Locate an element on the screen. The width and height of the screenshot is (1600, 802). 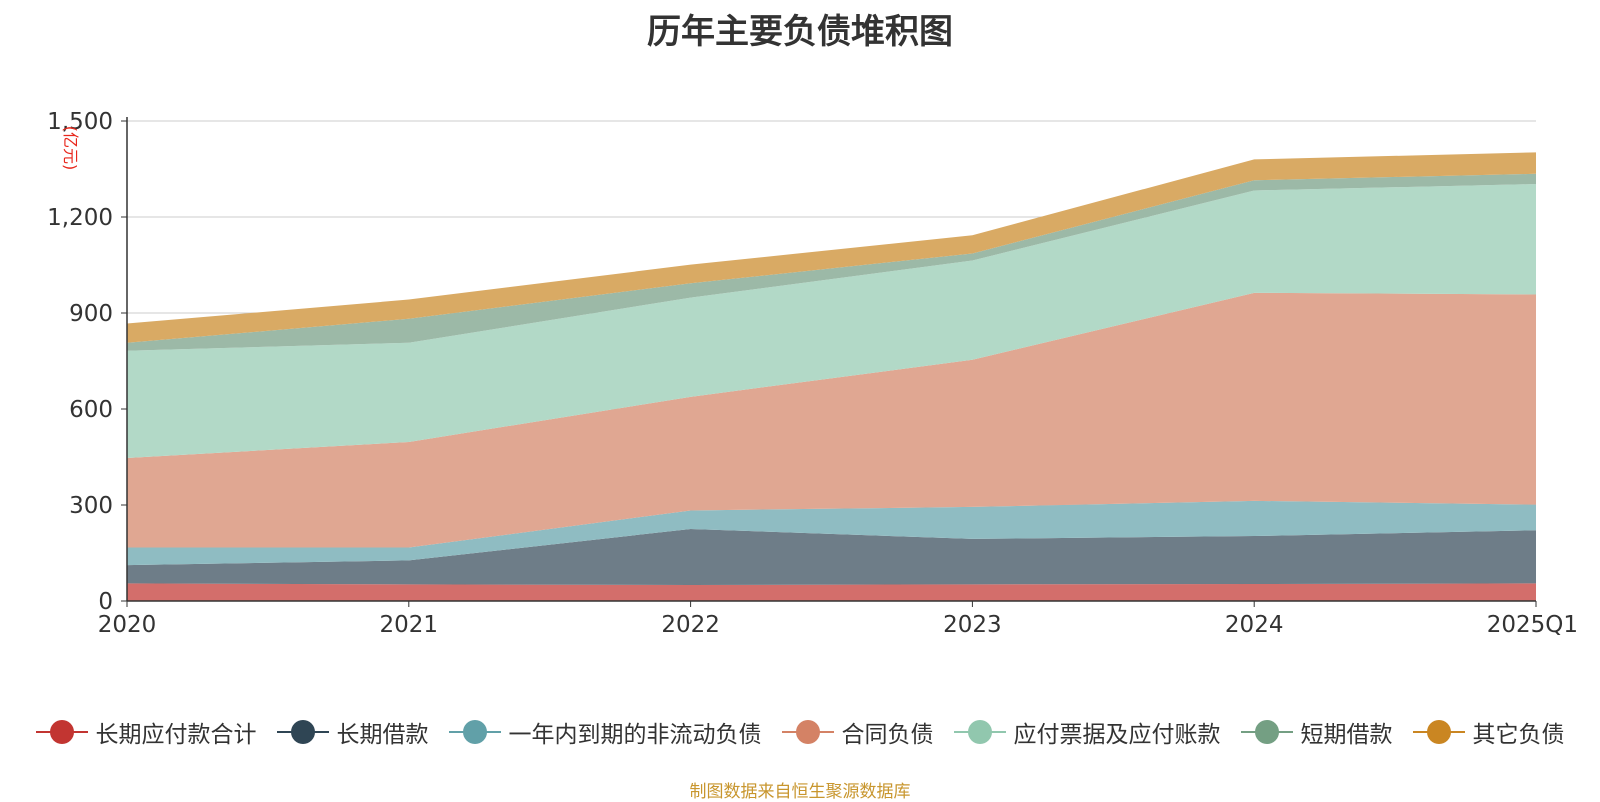
x-tick-label: 2024 is located at coordinates (1254, 625).